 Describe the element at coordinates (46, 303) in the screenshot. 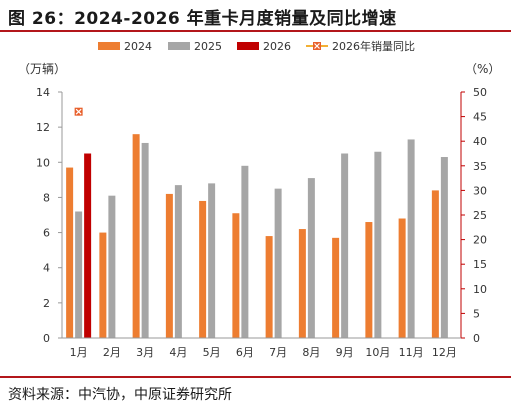

I see `left-tick-label: 2` at that location.